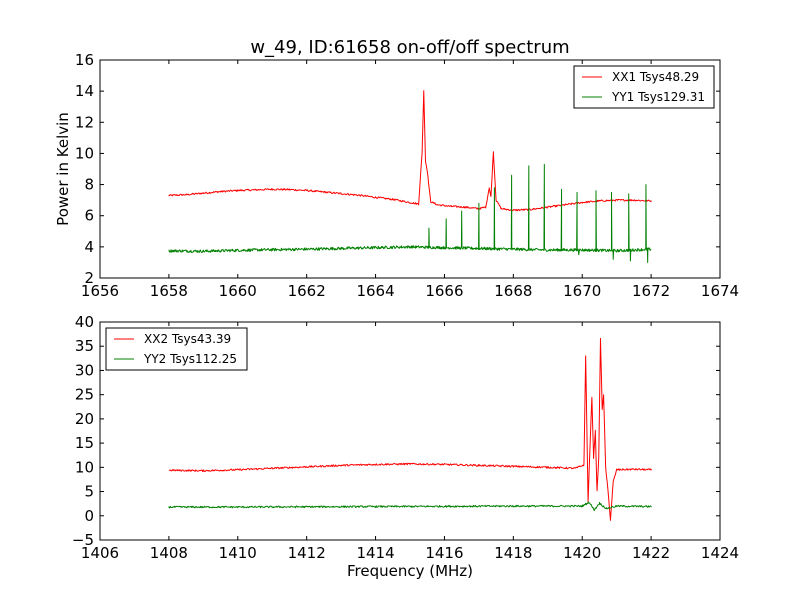 The height and width of the screenshot is (600, 800). What do you see at coordinates (84, 443) in the screenshot?
I see `y-tick-label: 15` at bounding box center [84, 443].